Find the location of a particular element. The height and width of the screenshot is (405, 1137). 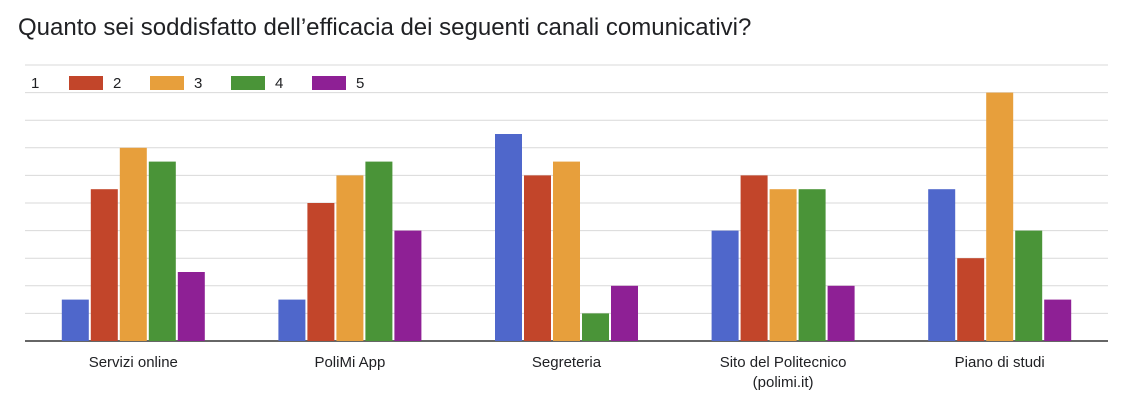

category-label: PoliMi App is located at coordinates (349, 362).